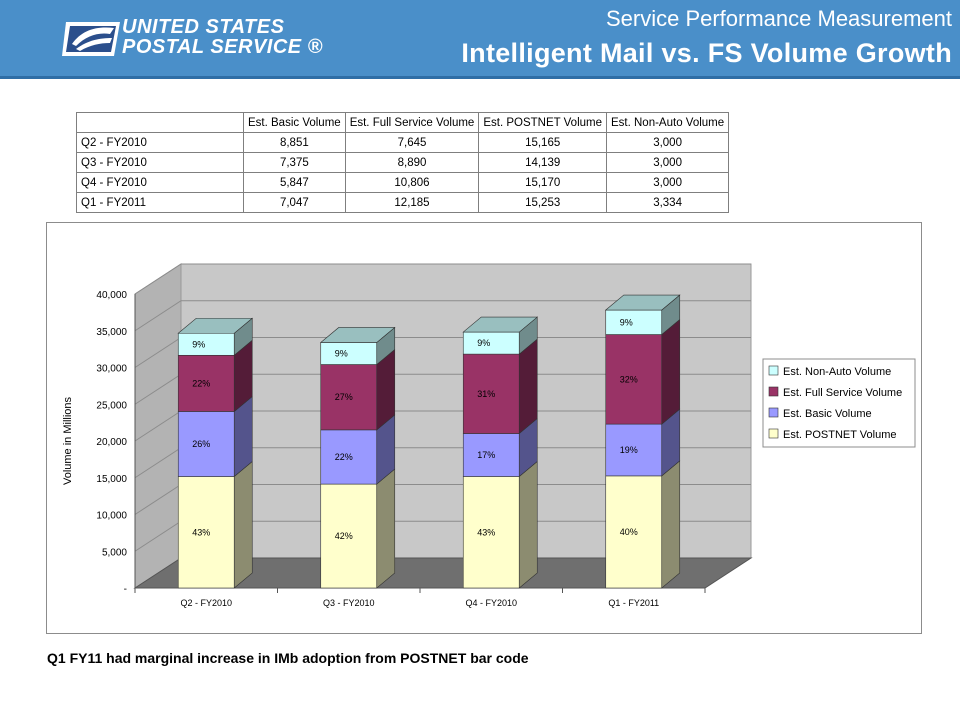 This screenshot has width=960, height=720. I want to click on logo-wordmark: UNITED STATES POSTAL SERVICE ®, so click(222, 37).